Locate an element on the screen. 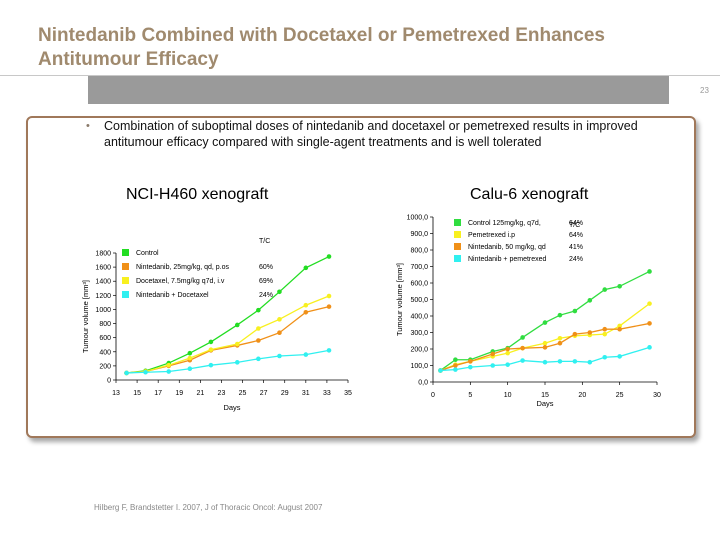 The width and height of the screenshot is (720, 540). y-tick-label: 1200 is located at coordinates (103, 296).